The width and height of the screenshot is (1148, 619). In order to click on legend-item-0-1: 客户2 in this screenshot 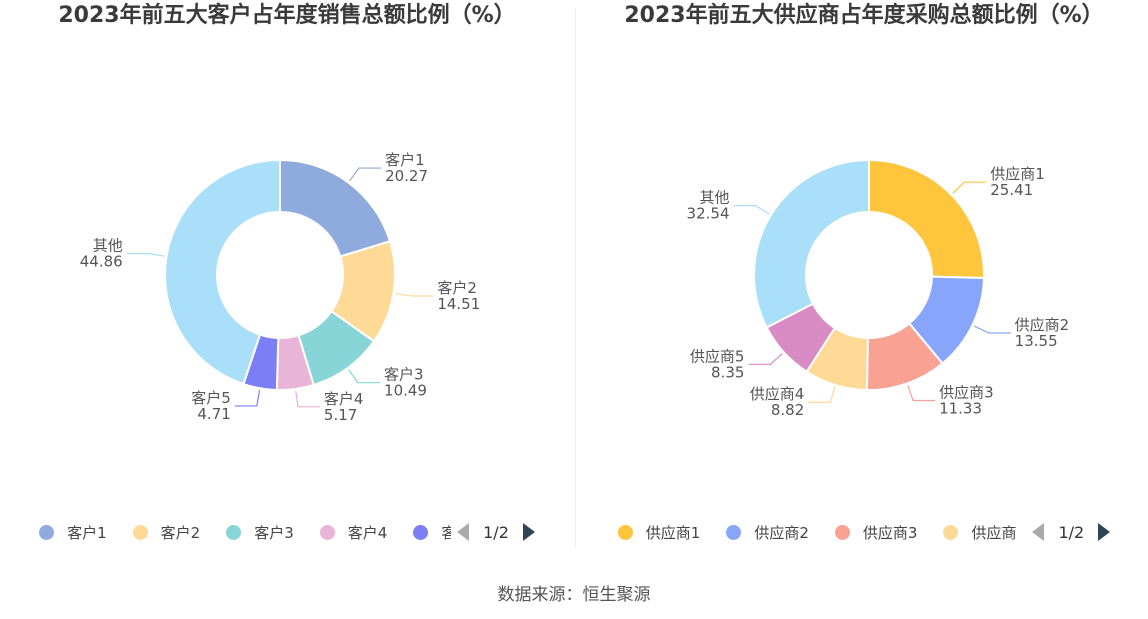, I will do `click(166, 532)`.